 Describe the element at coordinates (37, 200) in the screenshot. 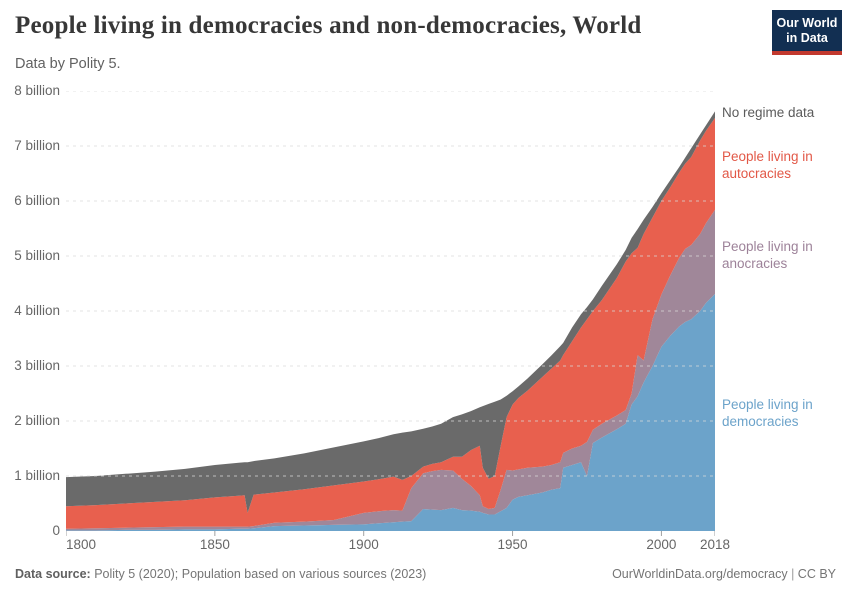

I see `y-tick-label: 6 billion` at that location.